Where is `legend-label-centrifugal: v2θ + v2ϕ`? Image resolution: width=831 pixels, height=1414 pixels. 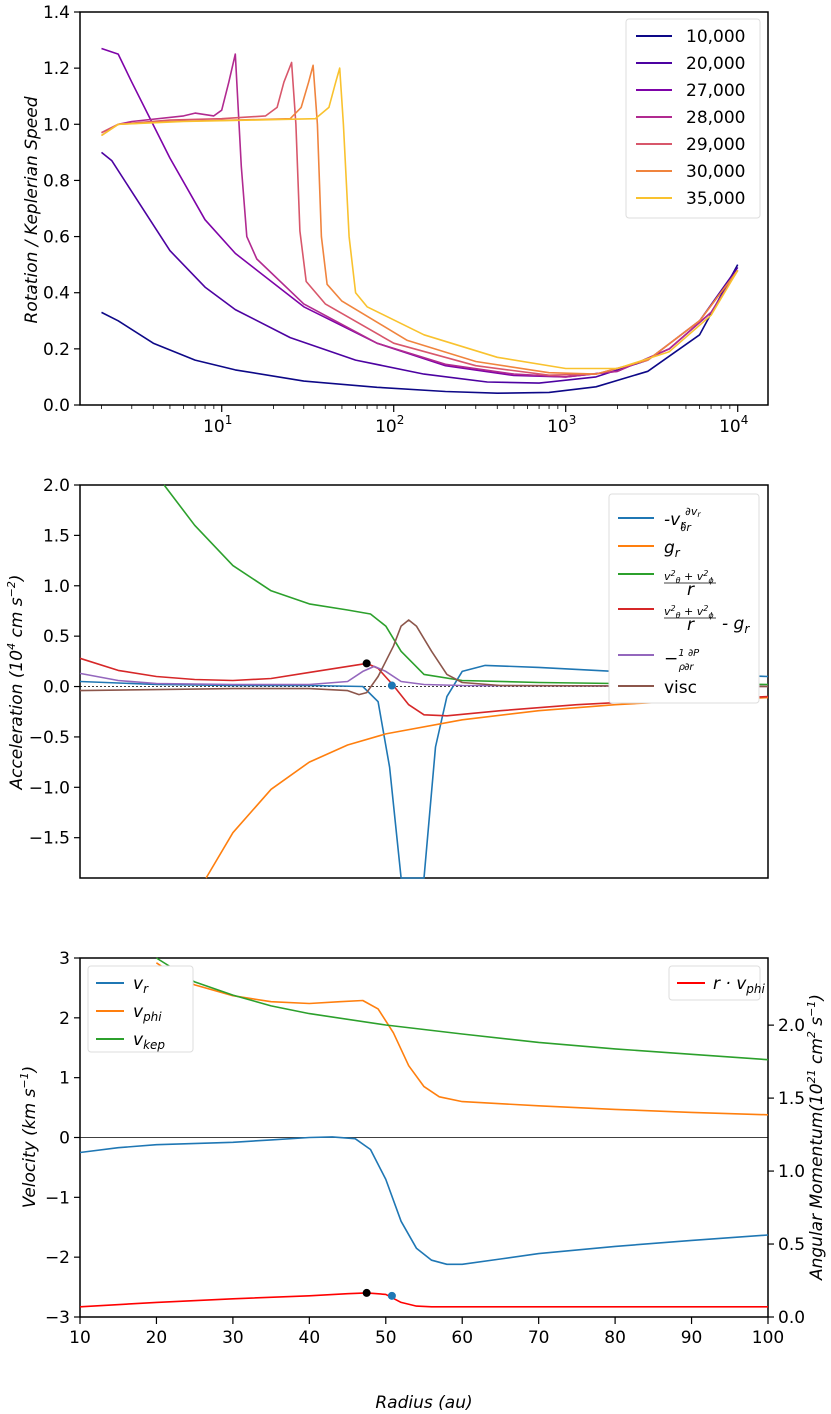
legend-label-centrifugal: v2θ + v2ϕ is located at coordinates (689, 577).